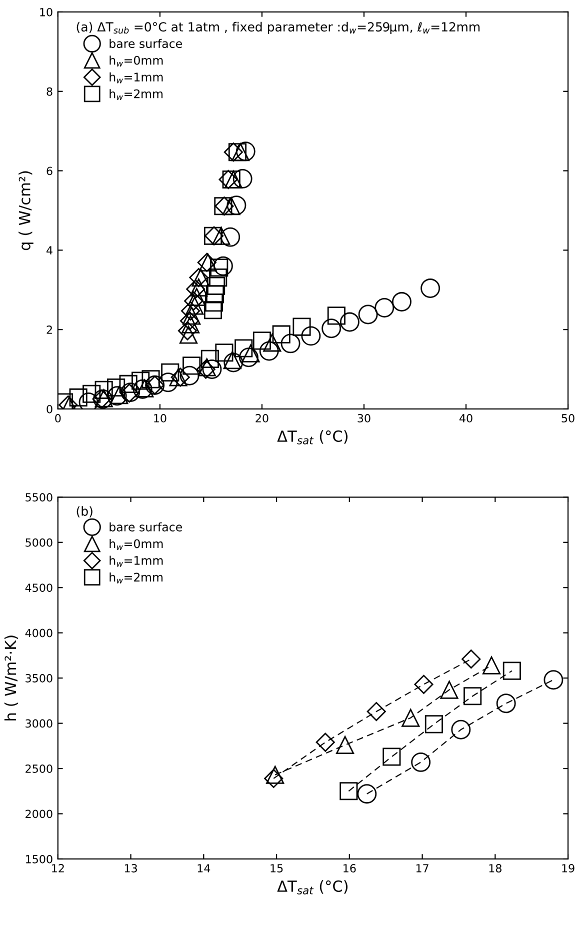 The width and height of the screenshot is (585, 935). What do you see at coordinates (39, 678) in the screenshot?
I see `y-tick-label: 3500` at bounding box center [39, 678].